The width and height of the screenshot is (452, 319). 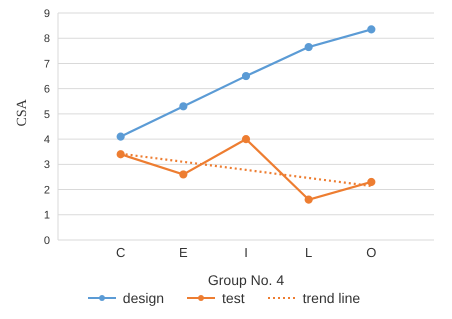 What do you see at coordinates (47, 39) in the screenshot?
I see `y-tick-label: 8` at bounding box center [47, 39].